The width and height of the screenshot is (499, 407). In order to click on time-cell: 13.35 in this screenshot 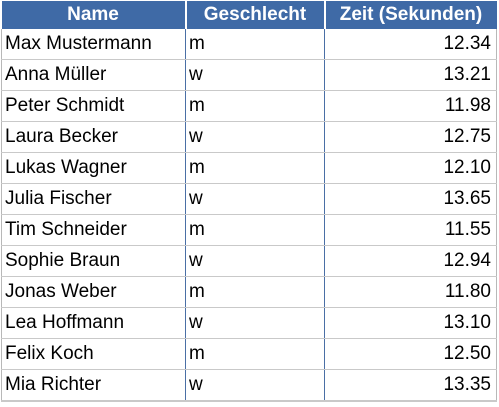, I will do `click(410, 385)`.